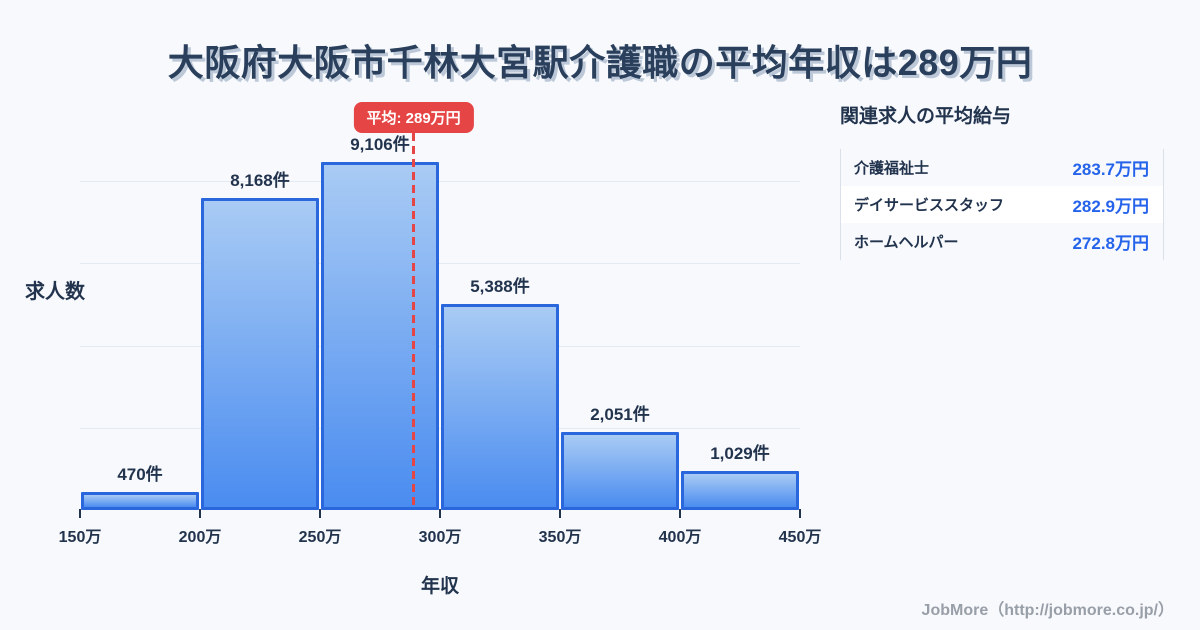 This screenshot has width=1200, height=630. I want to click on average-dashed-line, so click(414, 321).